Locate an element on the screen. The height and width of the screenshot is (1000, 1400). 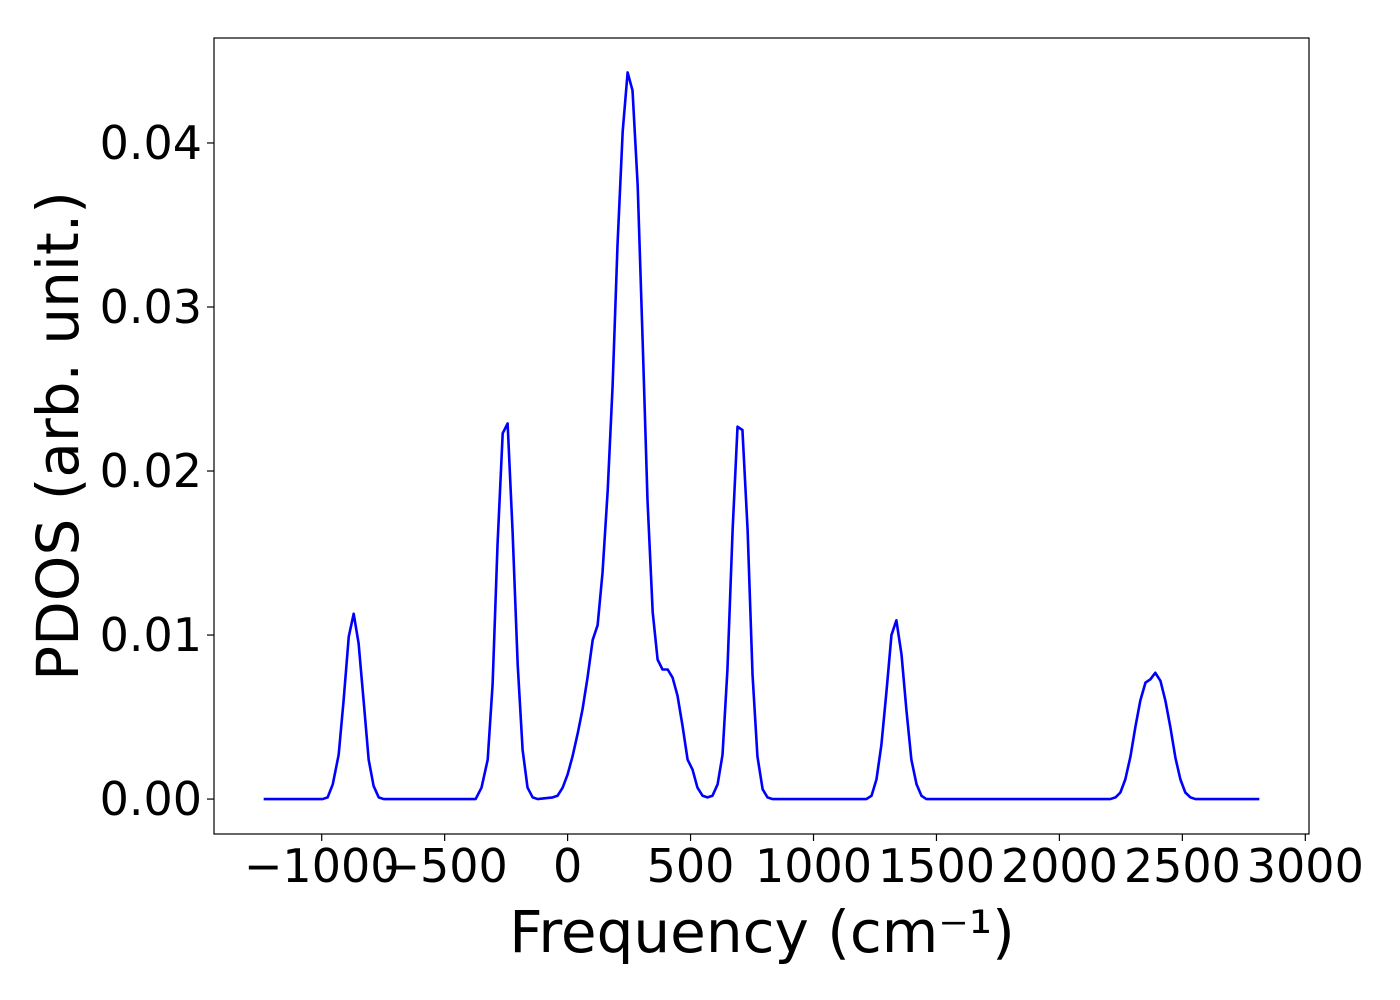
y-tick-label: 0.01 is located at coordinates (151, 635).